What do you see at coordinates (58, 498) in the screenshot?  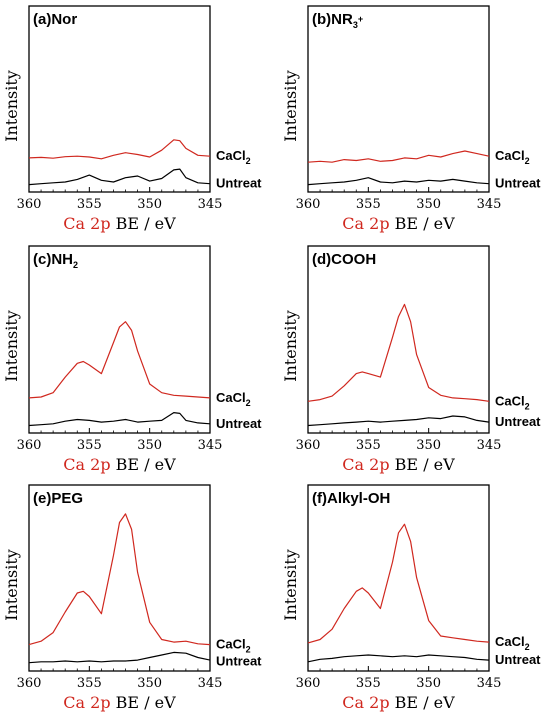 I see `panel-title: (e)PEG` at bounding box center [58, 498].